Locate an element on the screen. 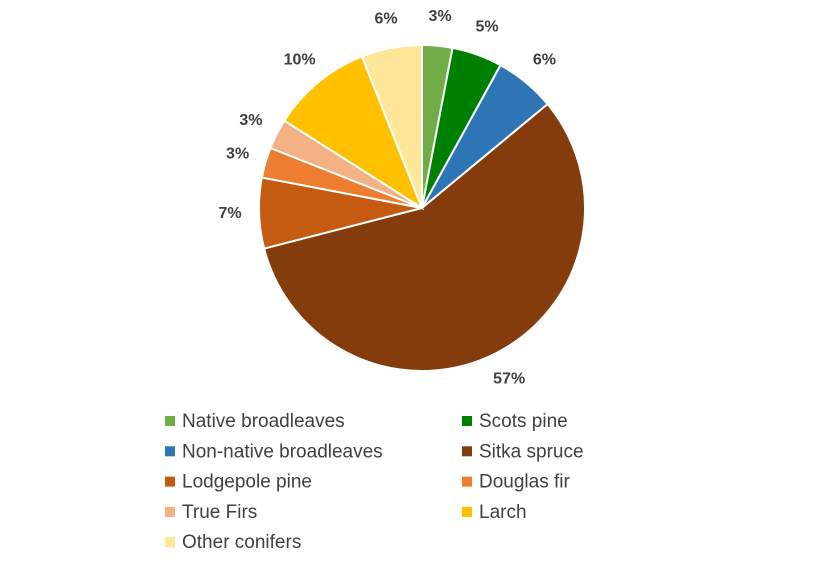 Image resolution: width=840 pixels, height=566 pixels. legend-label: Douglas fir is located at coordinates (524, 482).